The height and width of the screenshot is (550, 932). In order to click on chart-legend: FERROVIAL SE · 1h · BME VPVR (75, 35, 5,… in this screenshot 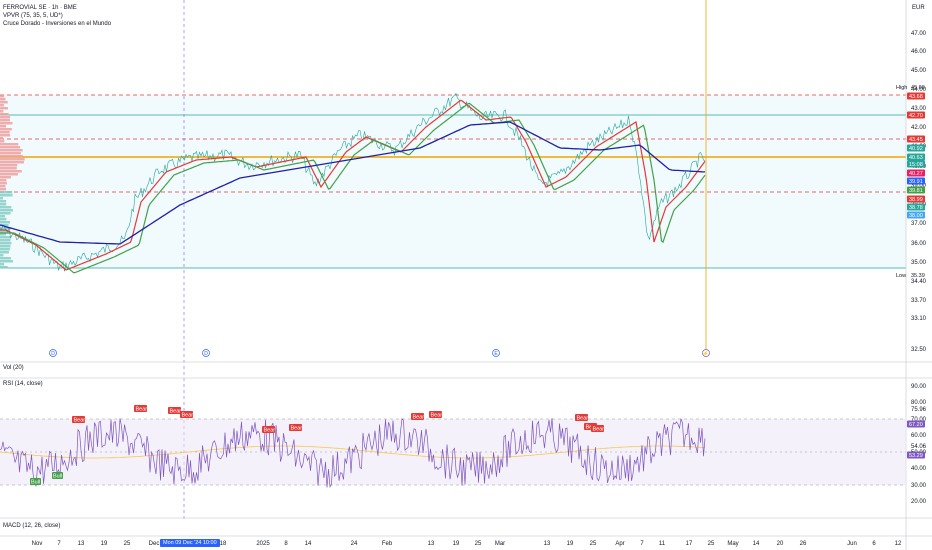, I will do `click(57, 16)`.